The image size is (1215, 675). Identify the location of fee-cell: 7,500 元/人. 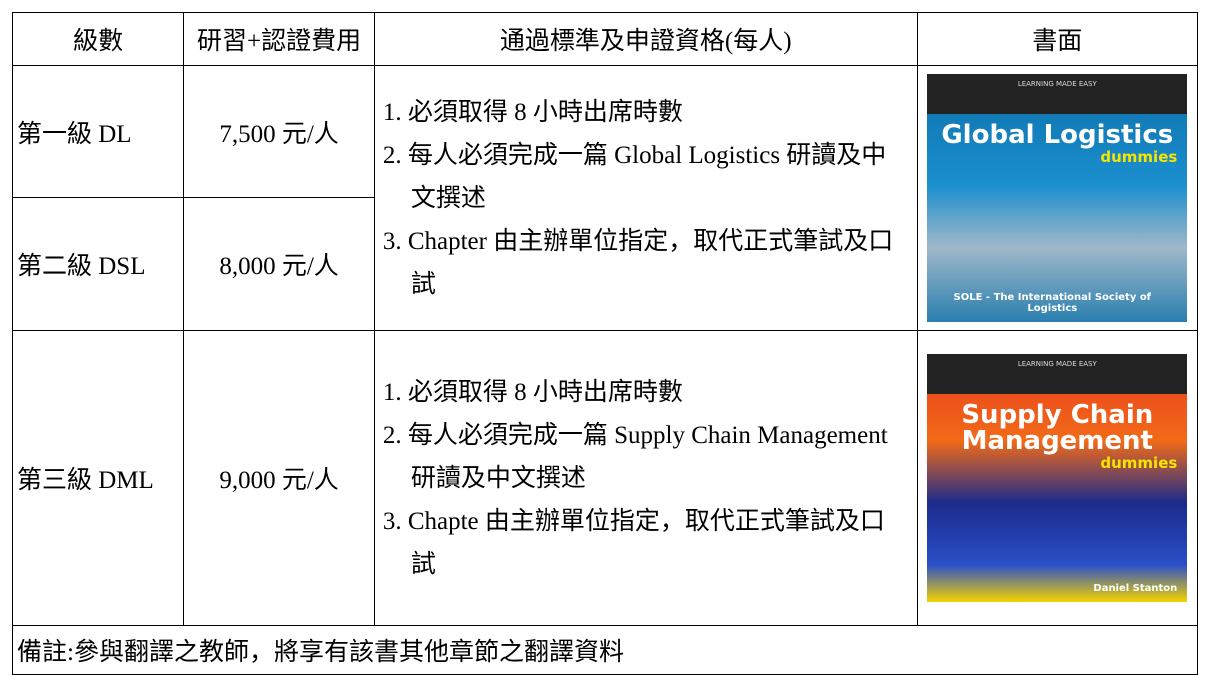
(279, 131).